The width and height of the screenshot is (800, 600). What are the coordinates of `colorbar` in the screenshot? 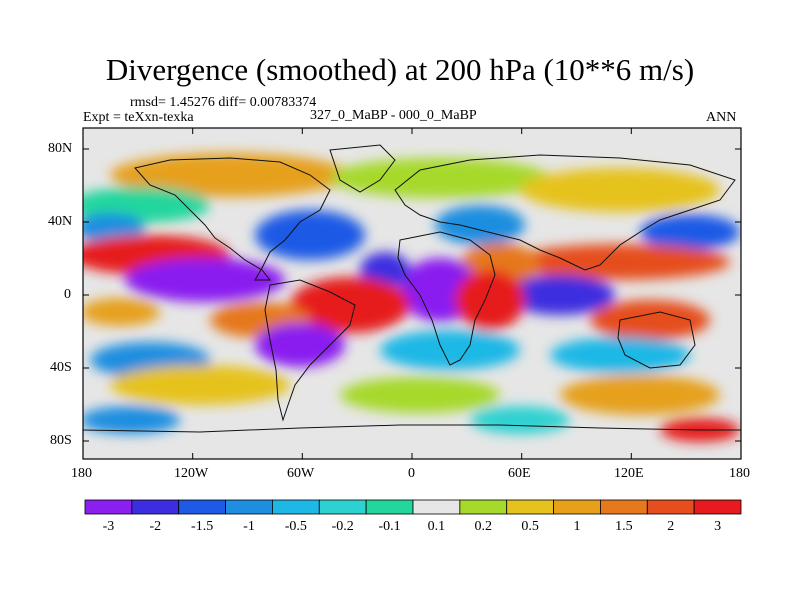 It's located at (413, 507).